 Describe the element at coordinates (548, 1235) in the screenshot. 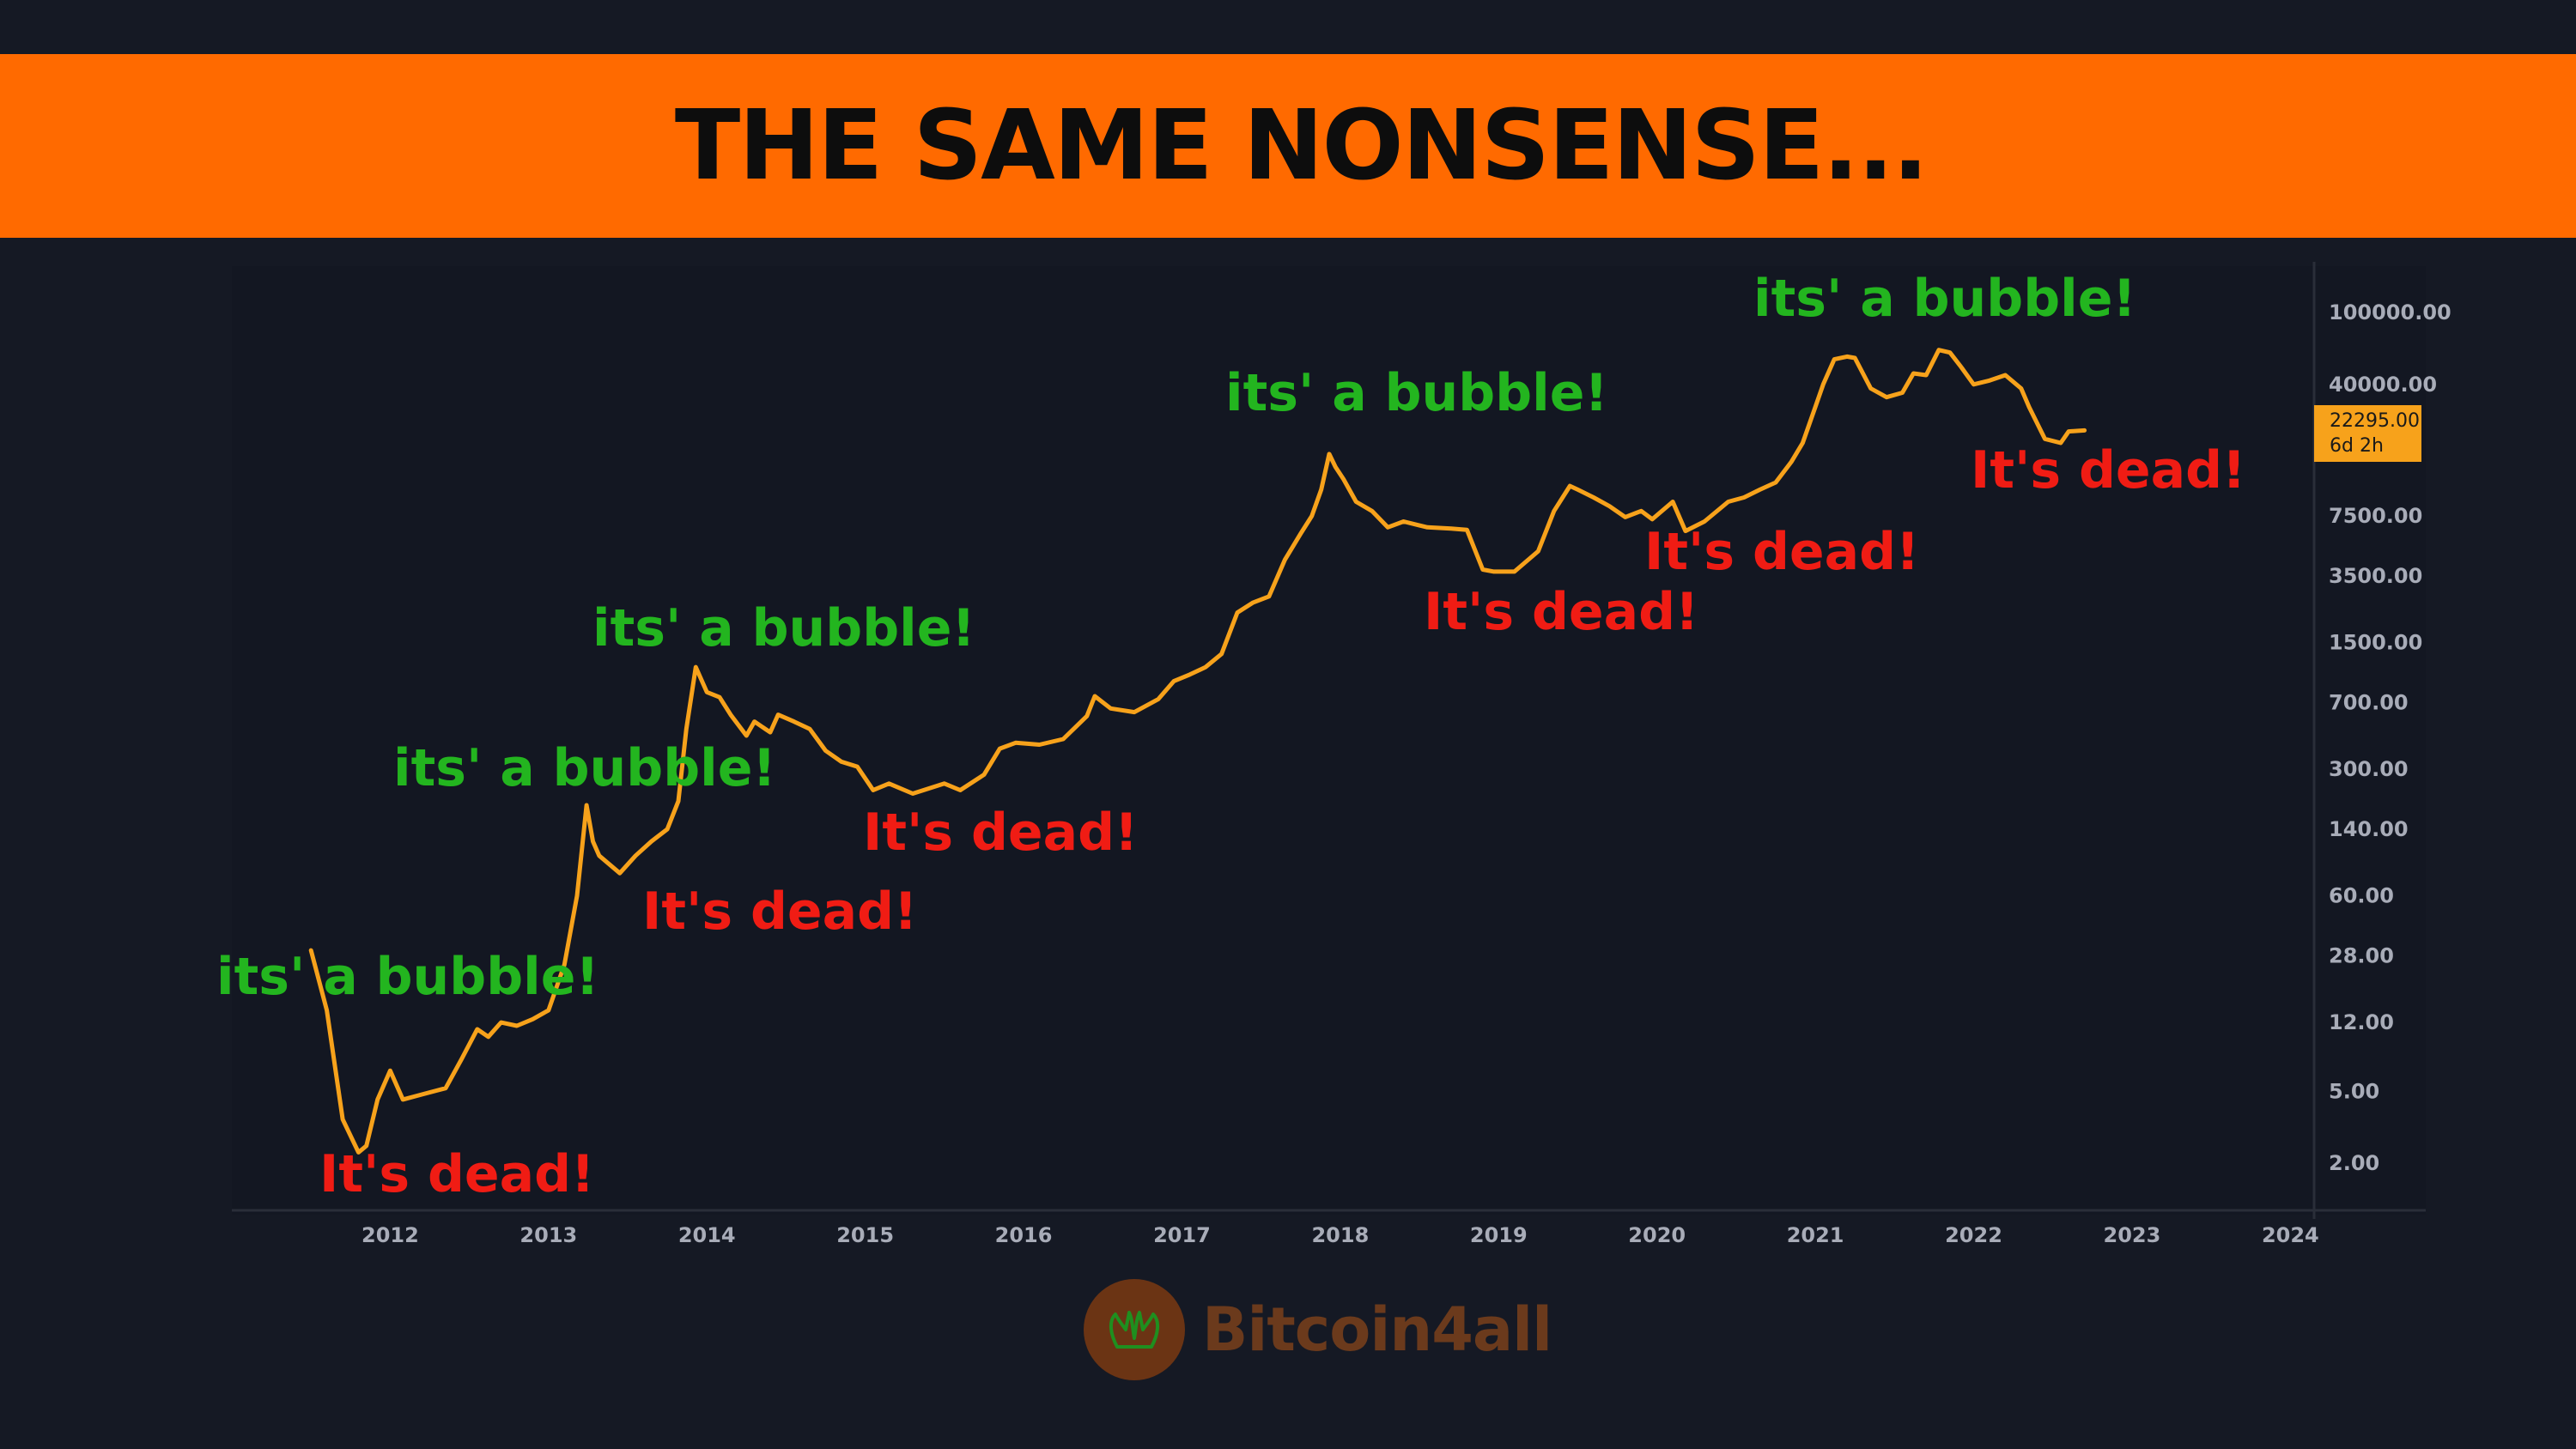

I see `x-tick-label: 2013` at that location.